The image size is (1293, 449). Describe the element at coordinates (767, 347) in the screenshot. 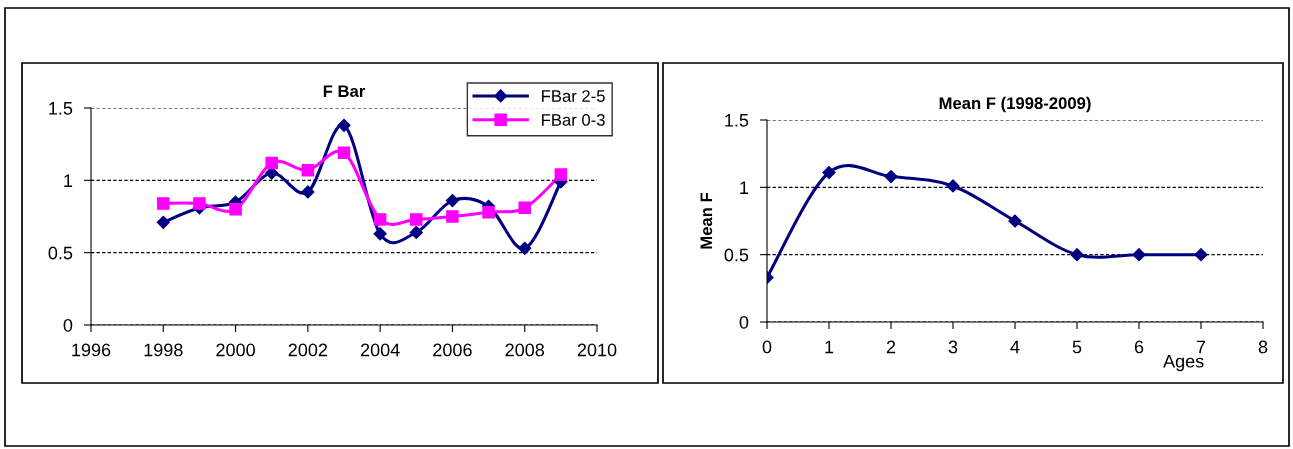

I see `x-tick-label: 0` at that location.